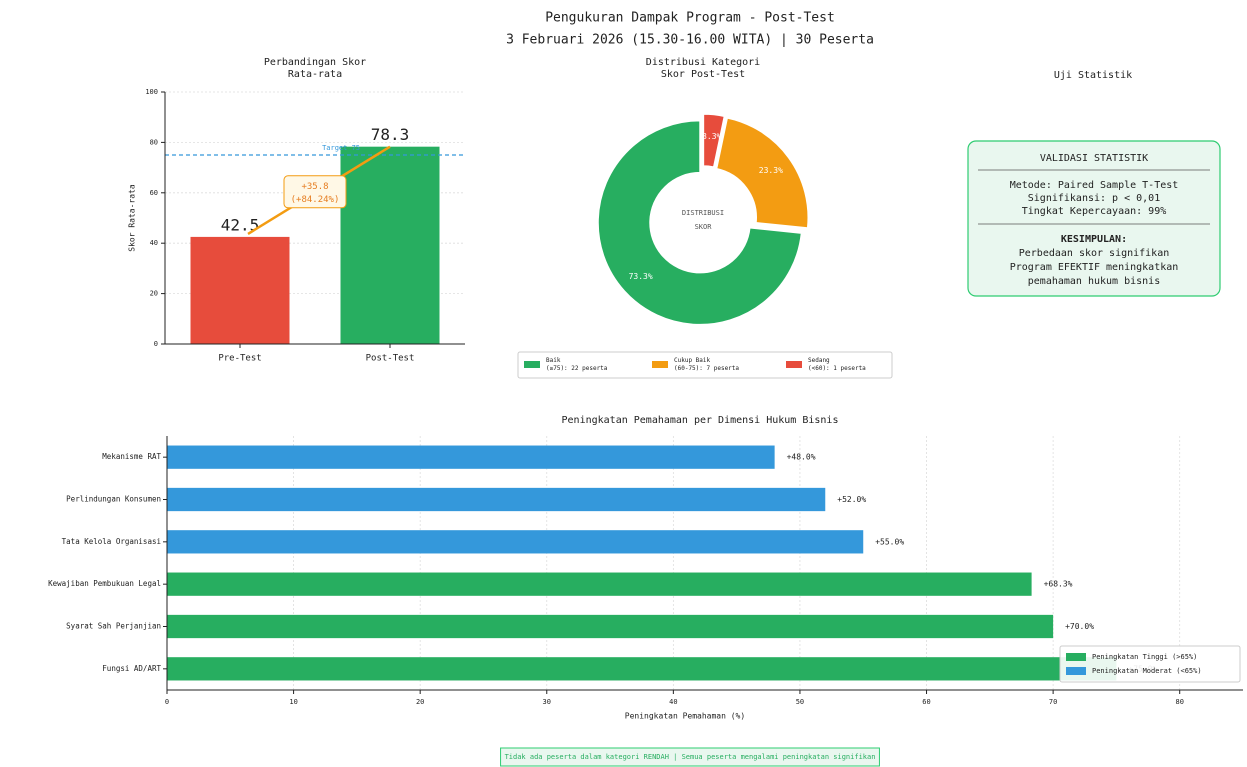 This screenshot has height=767, width=1247. Describe the element at coordinates (154, 243) in the screenshot. I see `y-tick-label: 40` at that location.